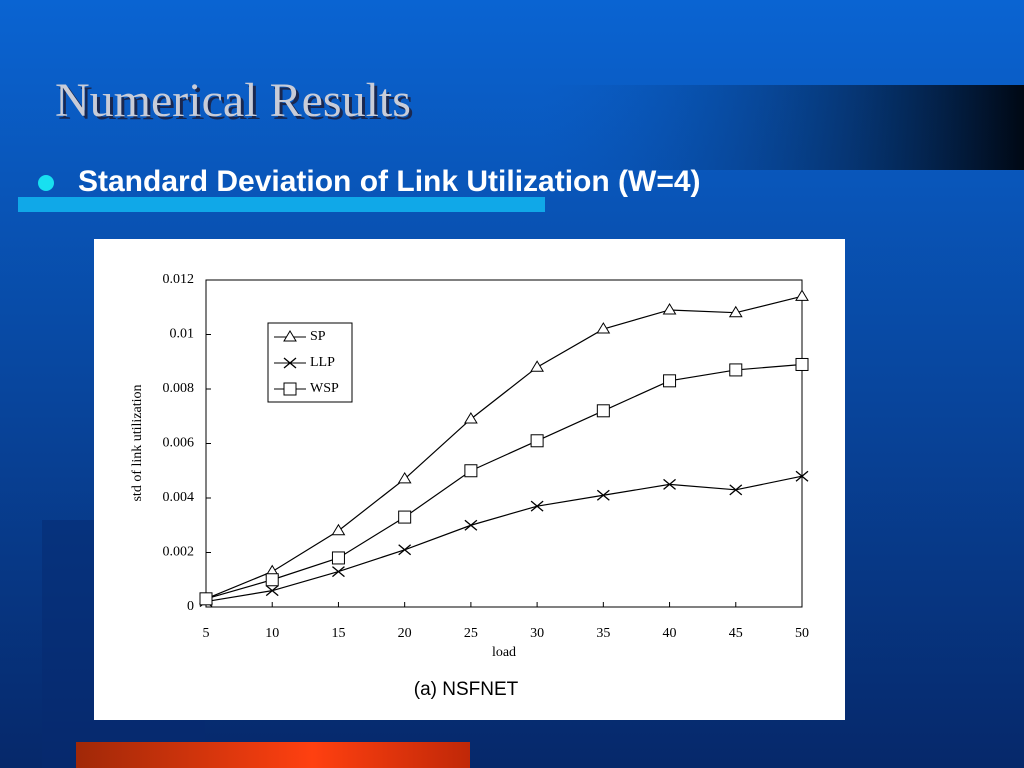  I want to click on bullet-dot, so click(46, 183).